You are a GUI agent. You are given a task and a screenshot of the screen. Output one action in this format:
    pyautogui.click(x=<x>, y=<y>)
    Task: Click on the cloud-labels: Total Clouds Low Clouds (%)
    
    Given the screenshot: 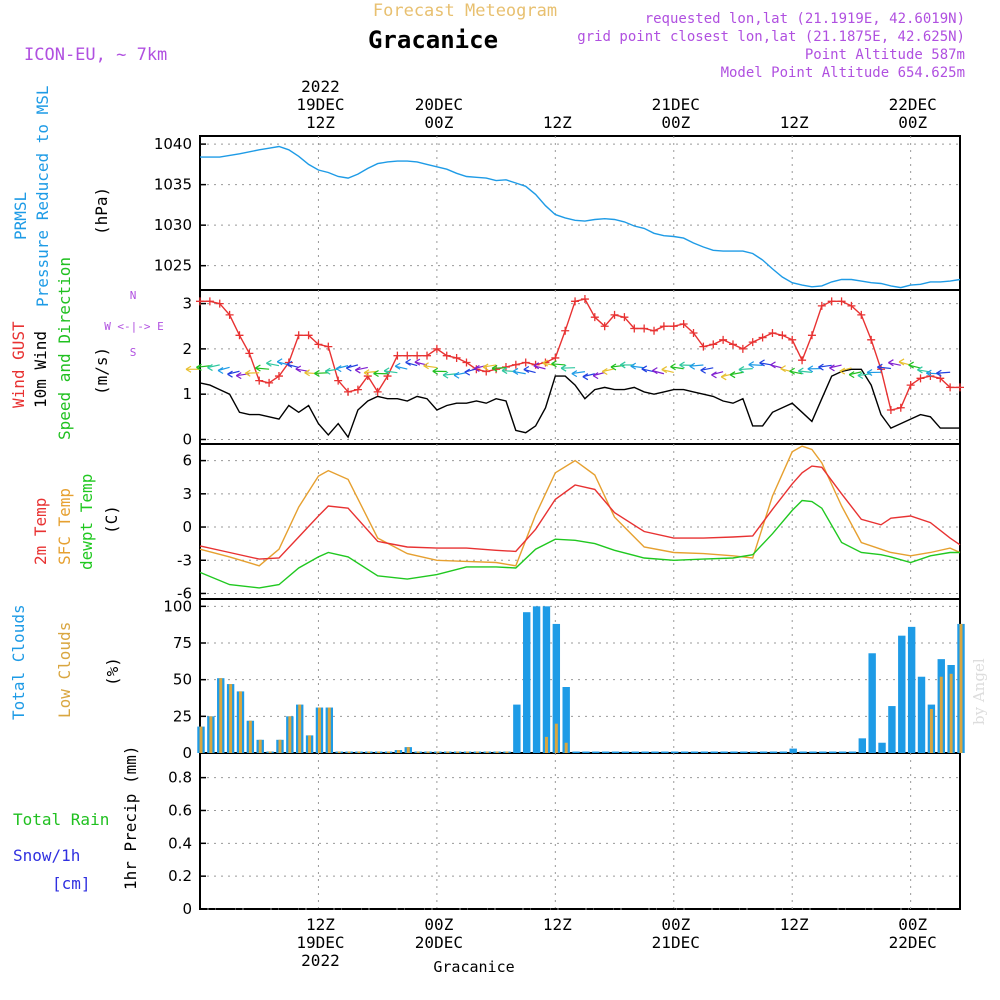 What is the action you would take?
    pyautogui.click(x=65, y=662)
    